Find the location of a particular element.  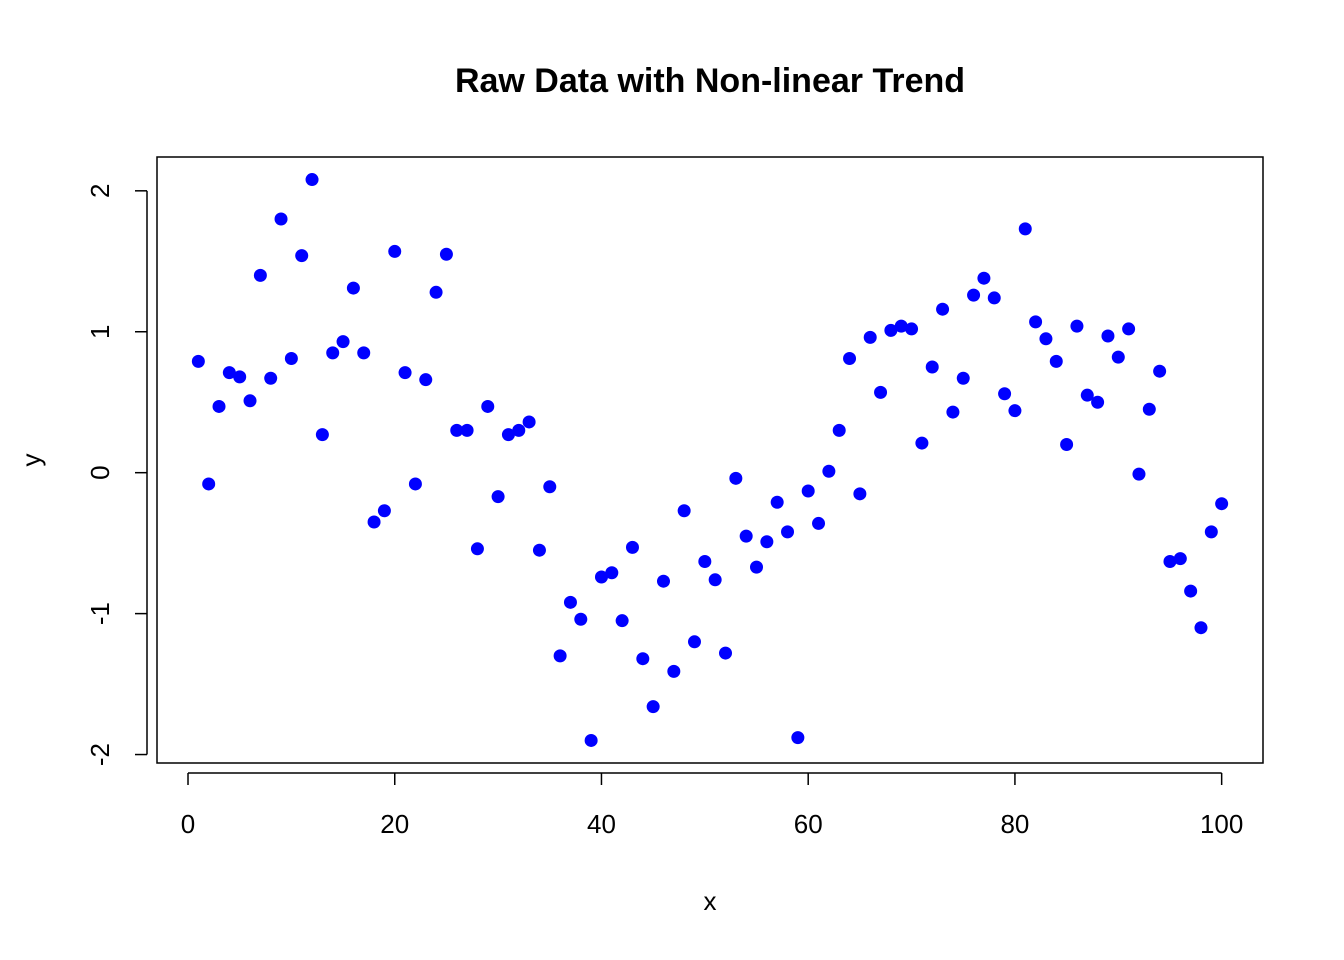

x-tick-label: 80 is located at coordinates (1014, 824).